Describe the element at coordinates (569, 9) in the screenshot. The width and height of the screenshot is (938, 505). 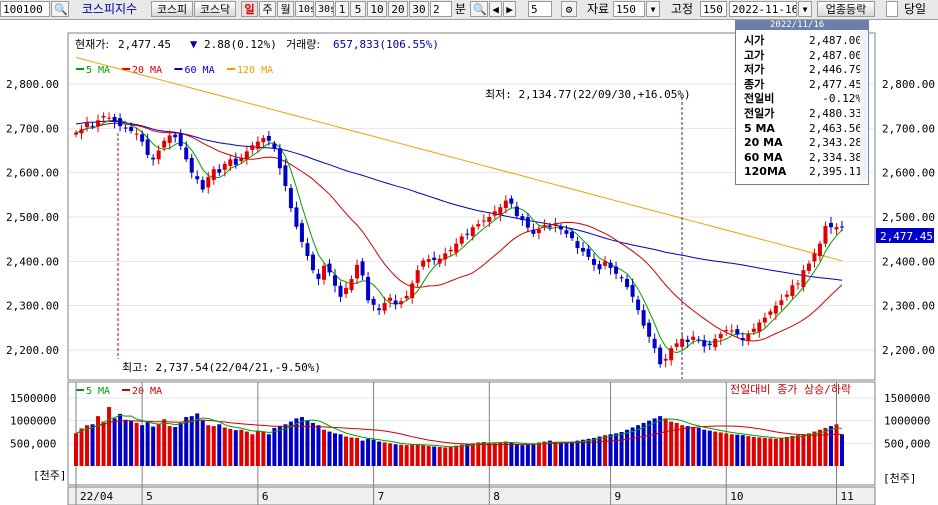
I see `settings-icon: ⚙` at that location.